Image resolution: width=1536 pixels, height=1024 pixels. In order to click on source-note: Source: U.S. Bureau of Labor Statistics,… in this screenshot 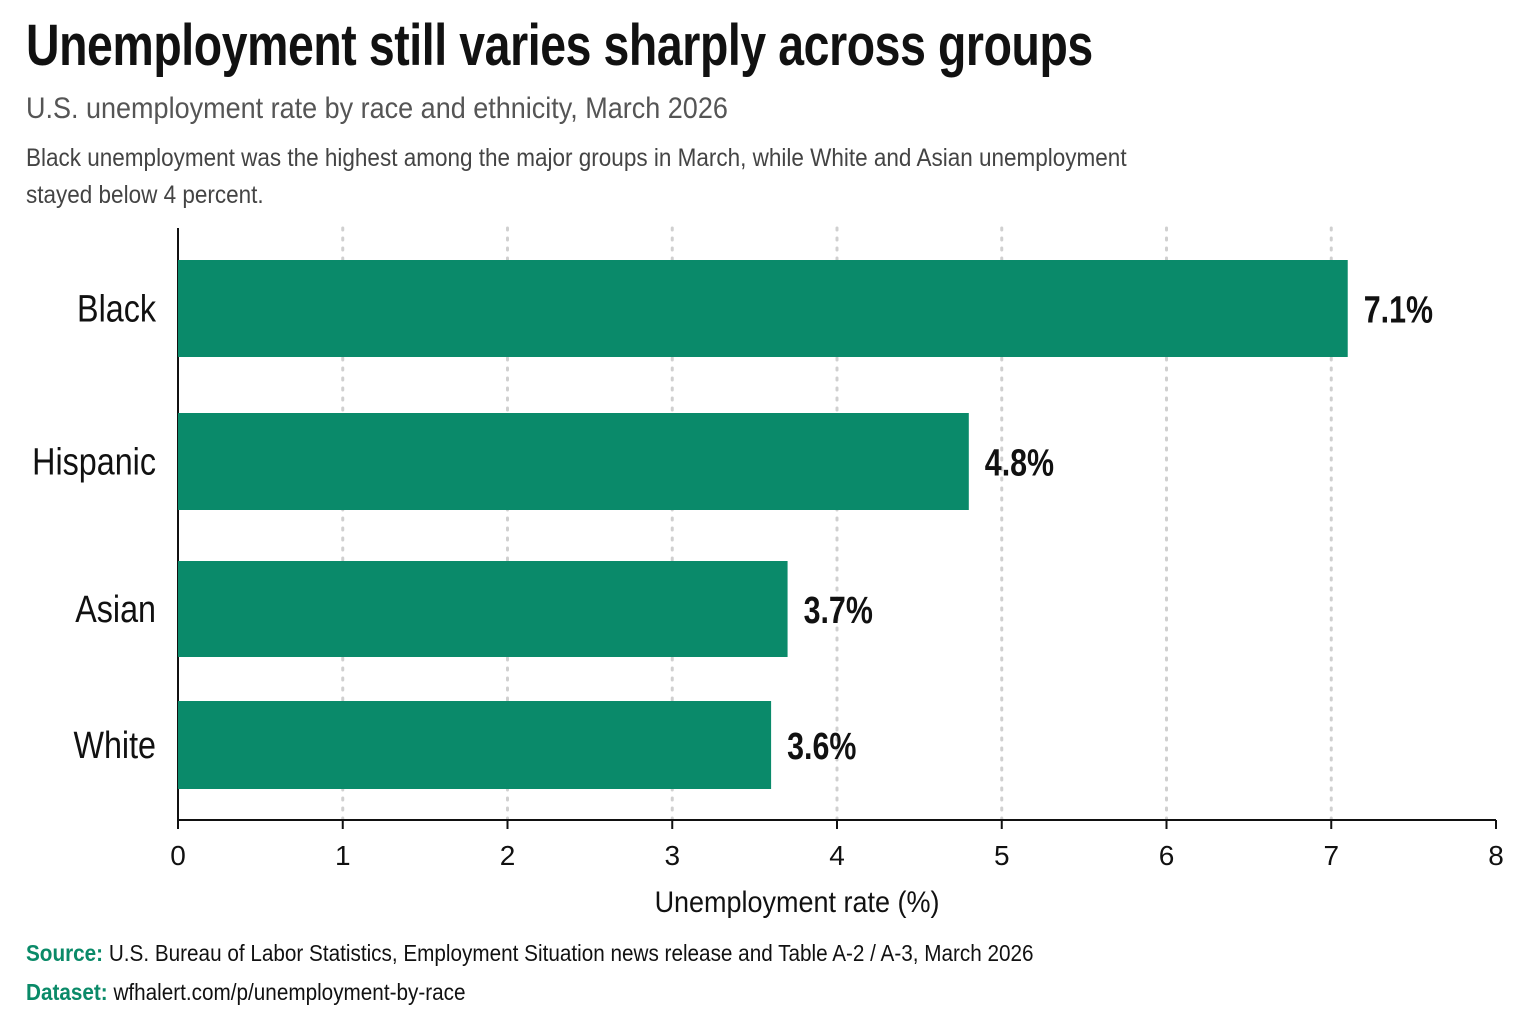, I will do `click(530, 953)`.